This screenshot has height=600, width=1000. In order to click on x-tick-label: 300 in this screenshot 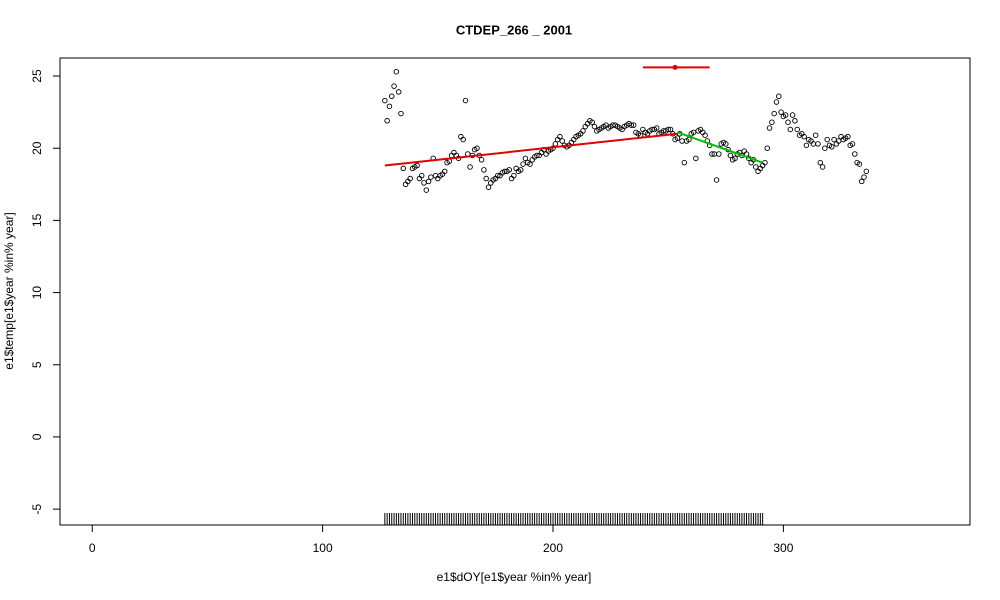, I will do `click(783, 548)`.